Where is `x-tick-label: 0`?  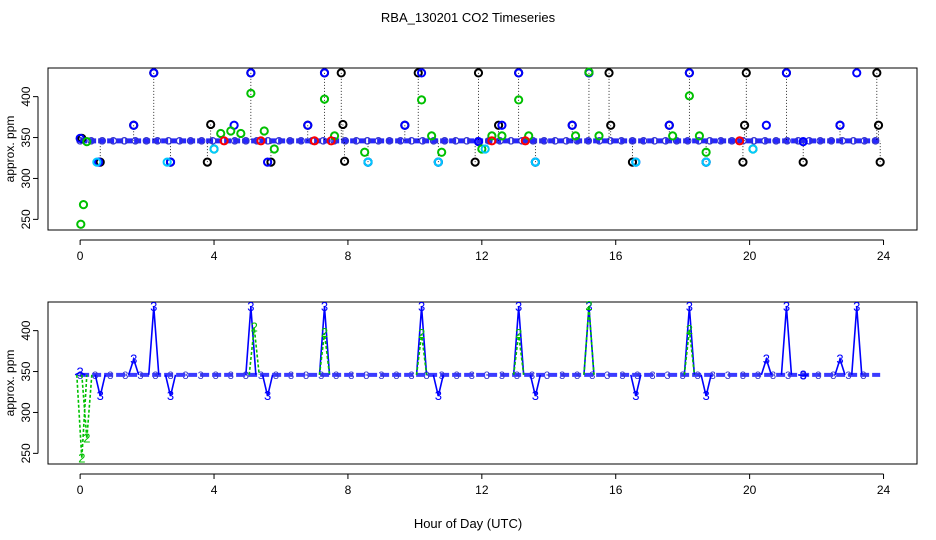 x-tick-label: 0 is located at coordinates (80, 490).